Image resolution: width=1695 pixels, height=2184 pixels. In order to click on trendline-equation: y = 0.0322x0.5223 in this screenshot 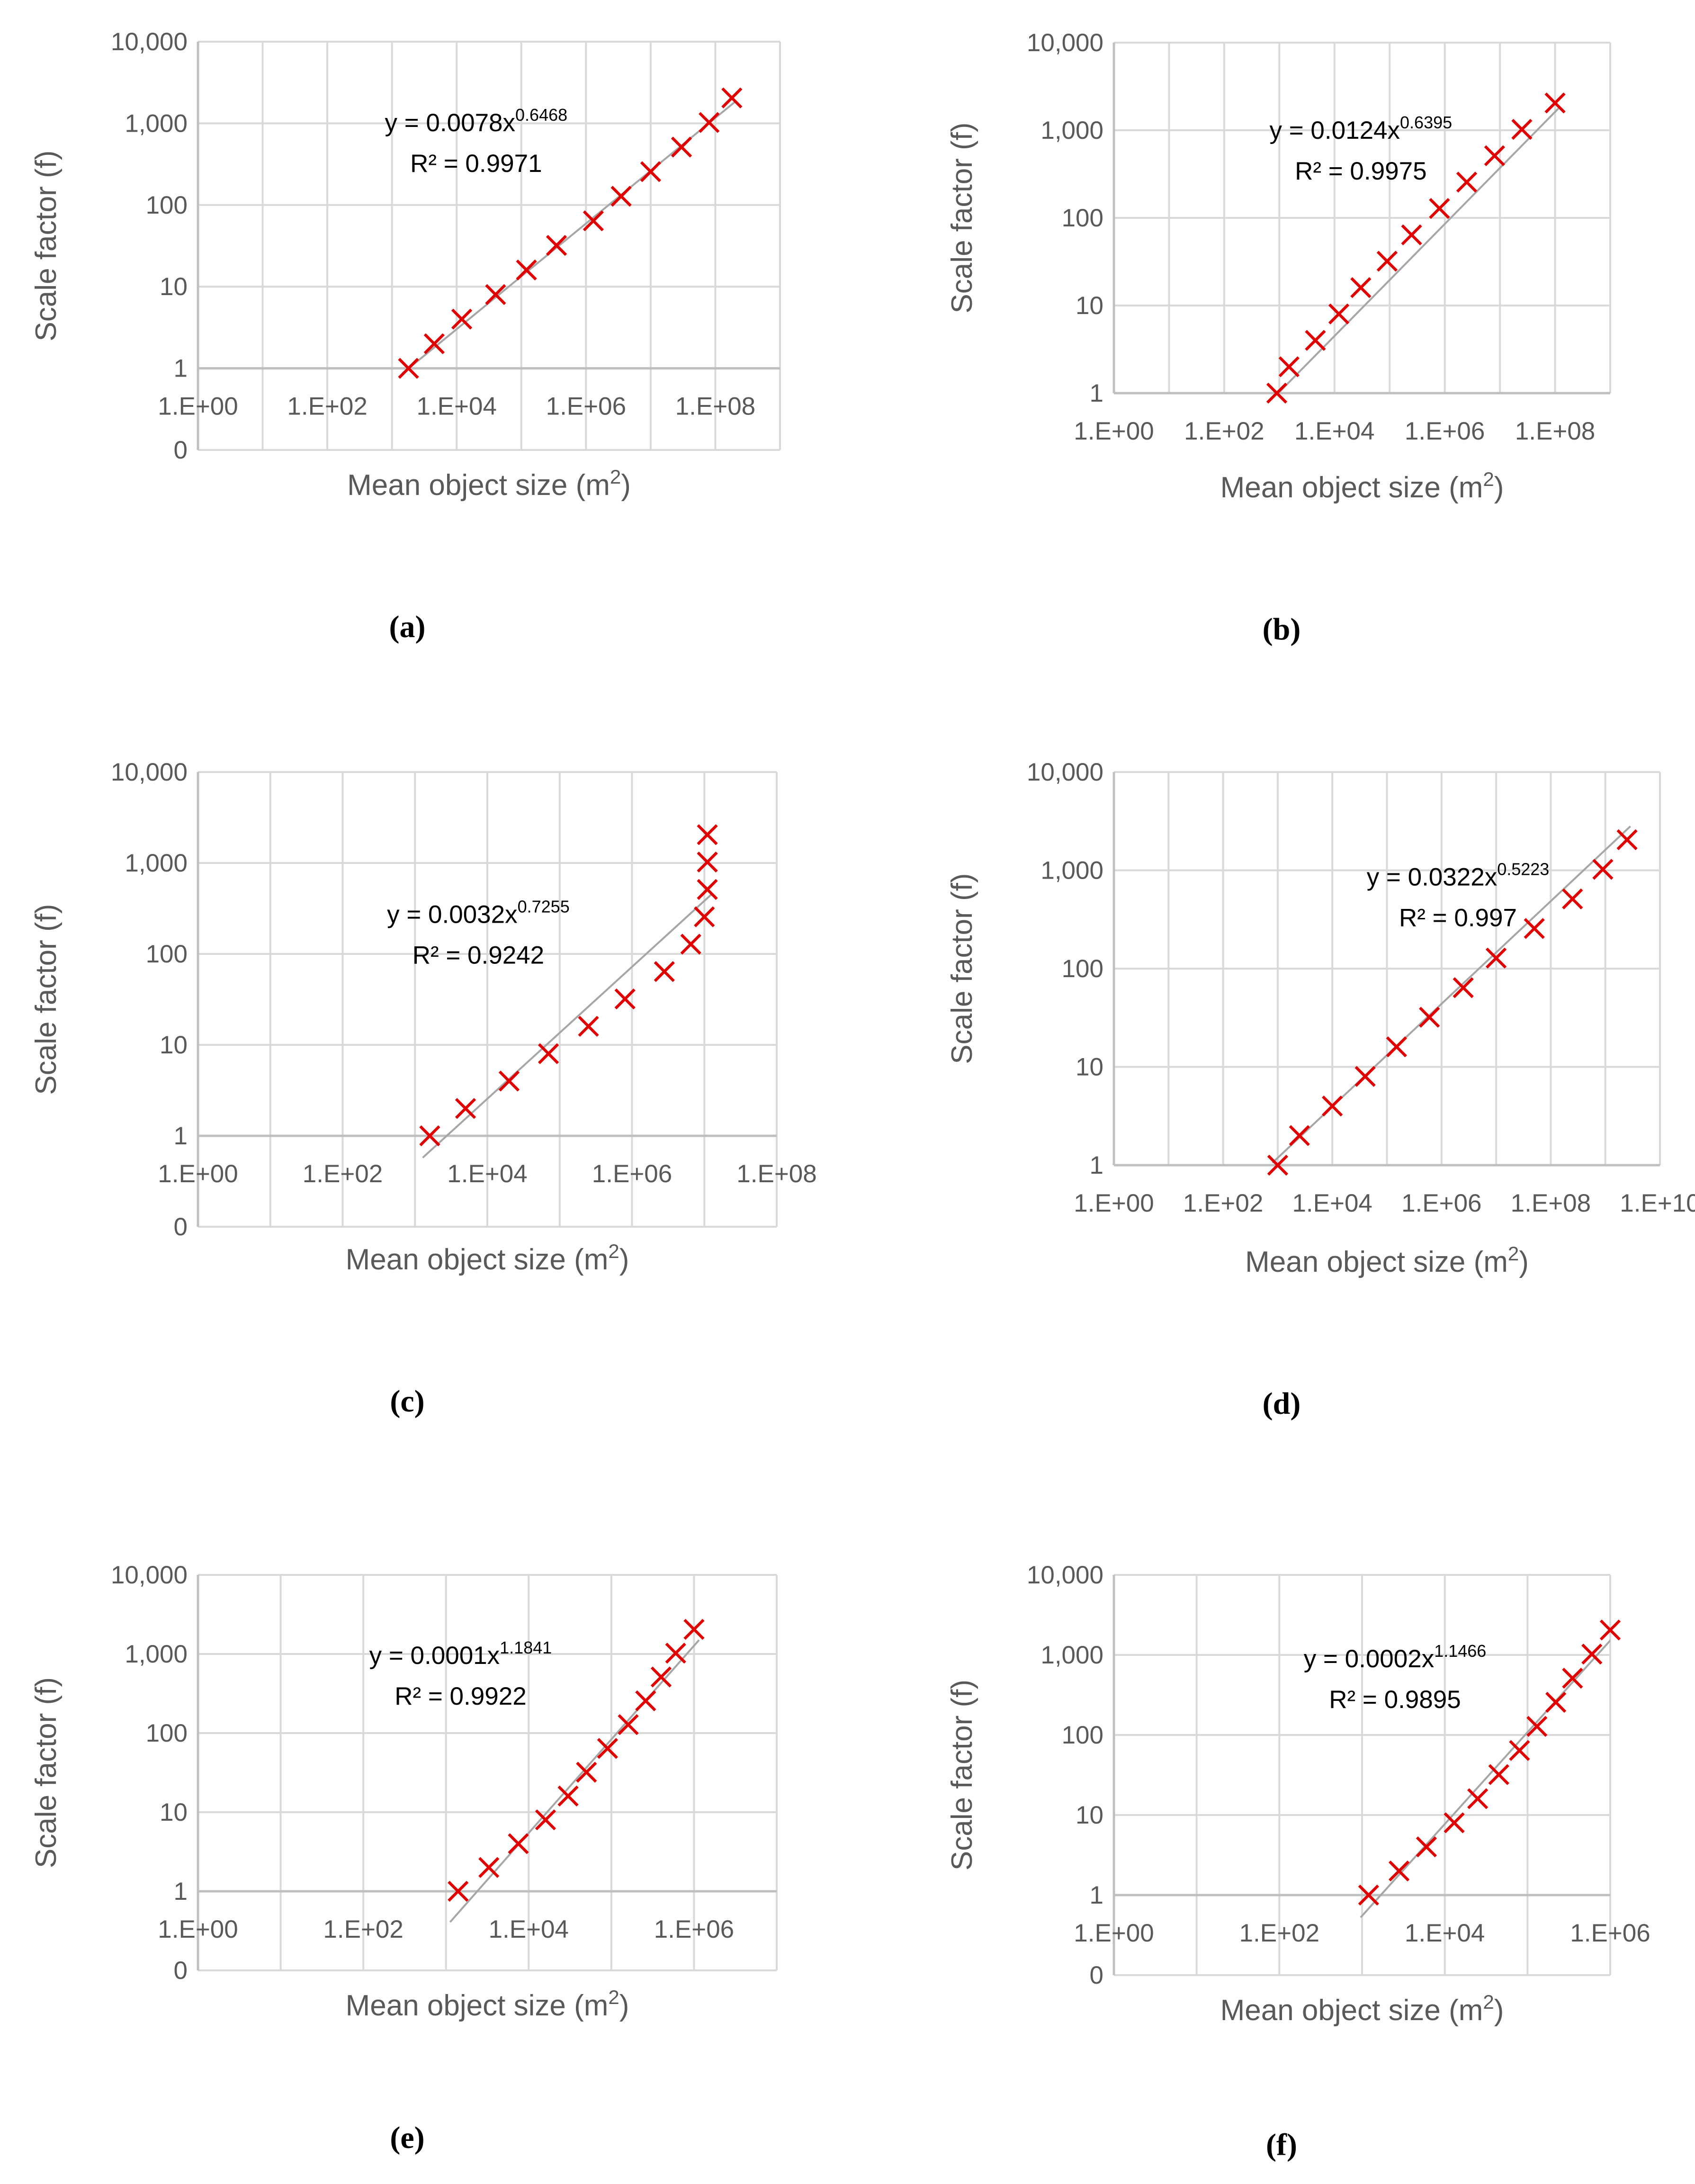, I will do `click(1459, 876)`.